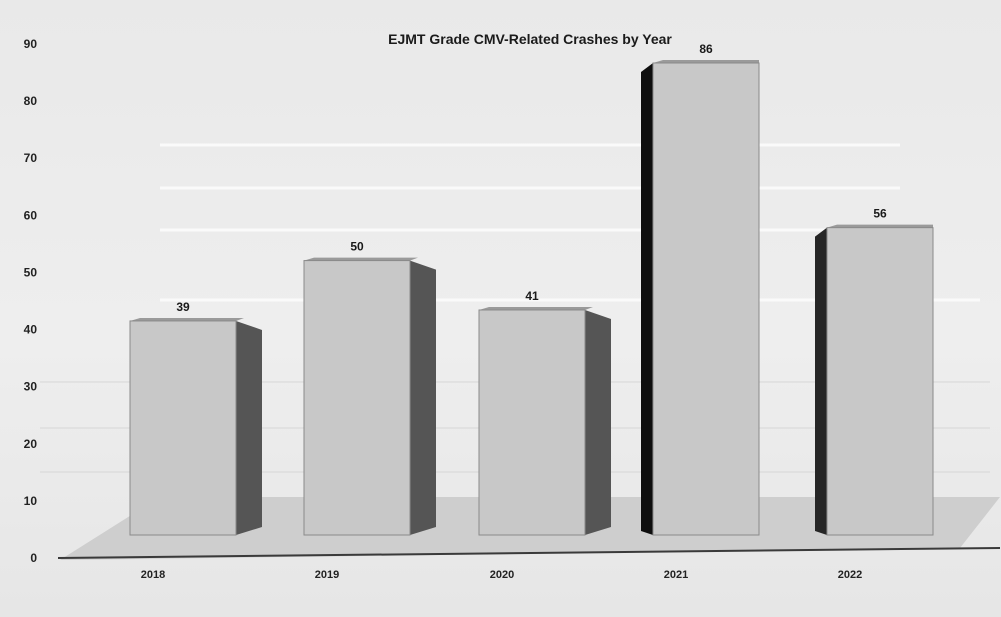 Image resolution: width=1001 pixels, height=617 pixels. Describe the element at coordinates (31, 101) in the screenshot. I see `y-tick-label: 80` at that location.